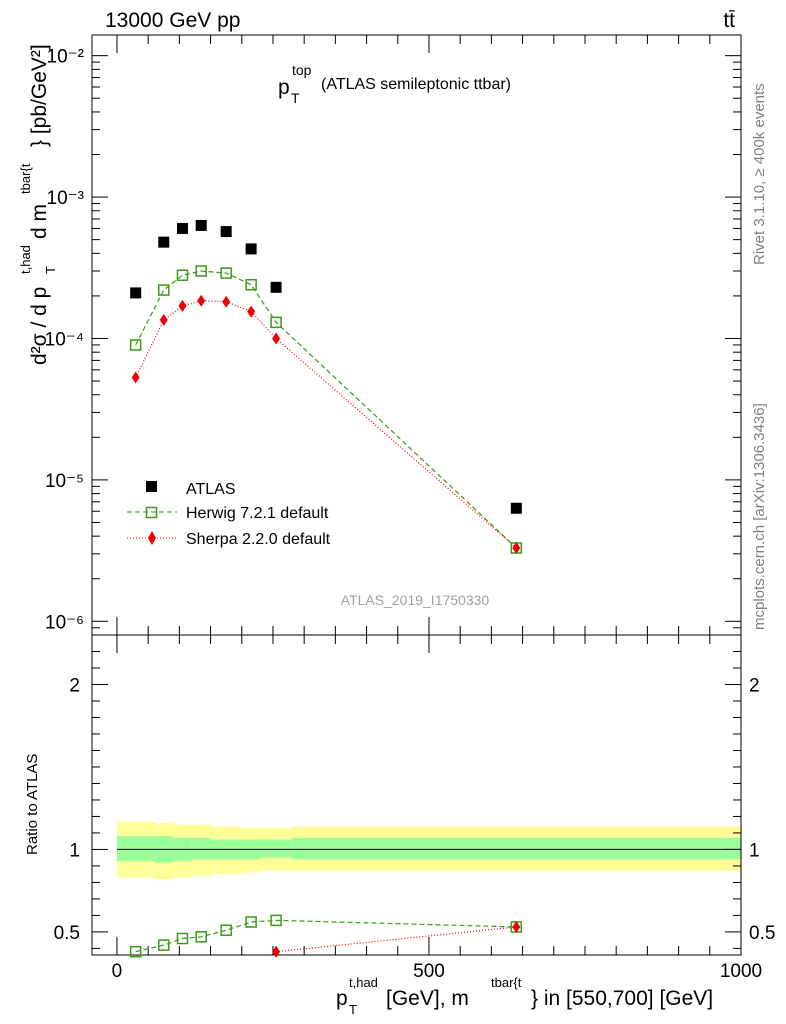  I want to click on x-tick-label: 500, so click(429, 971).